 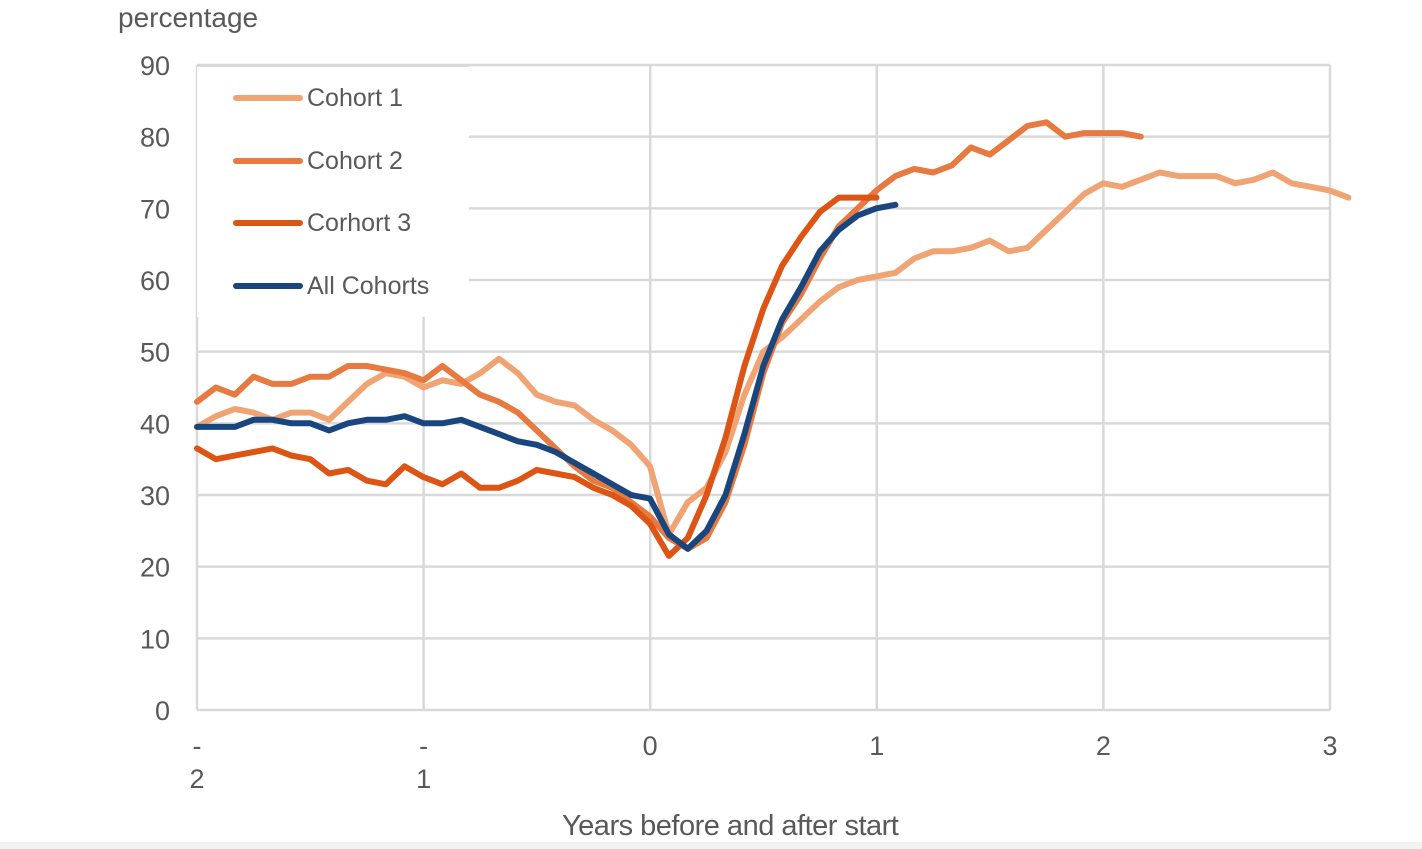 I want to click on legend-item-cohort-2: Cohort 2, so click(x=318, y=161).